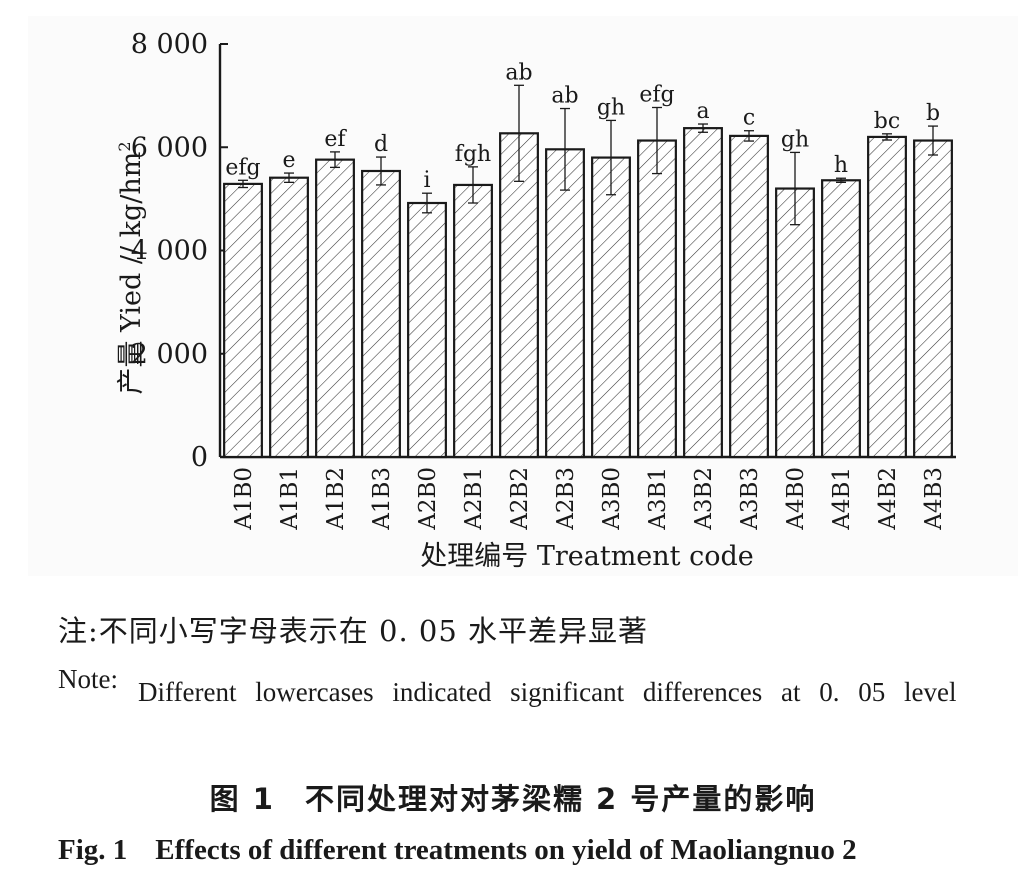 The width and height of the screenshot is (1026, 894). I want to click on y-axis-label-text: 产量 Yied // kg/hm, so click(131, 273).